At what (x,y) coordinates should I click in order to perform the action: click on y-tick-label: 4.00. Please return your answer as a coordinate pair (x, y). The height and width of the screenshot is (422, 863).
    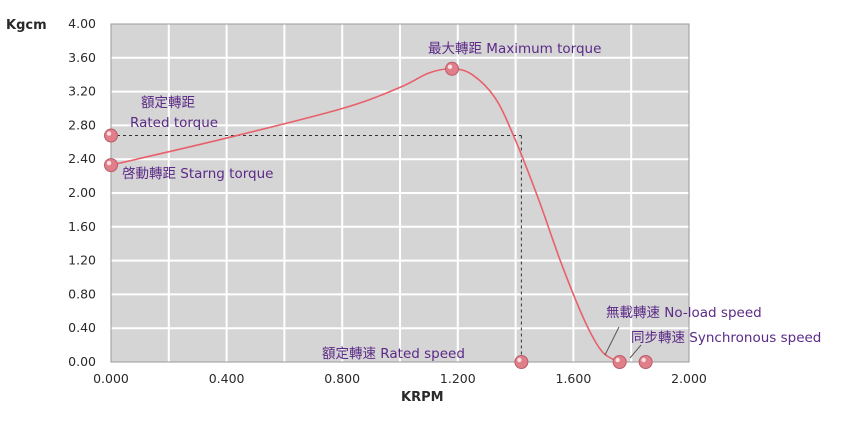
    Looking at the image, I should click on (82, 23).